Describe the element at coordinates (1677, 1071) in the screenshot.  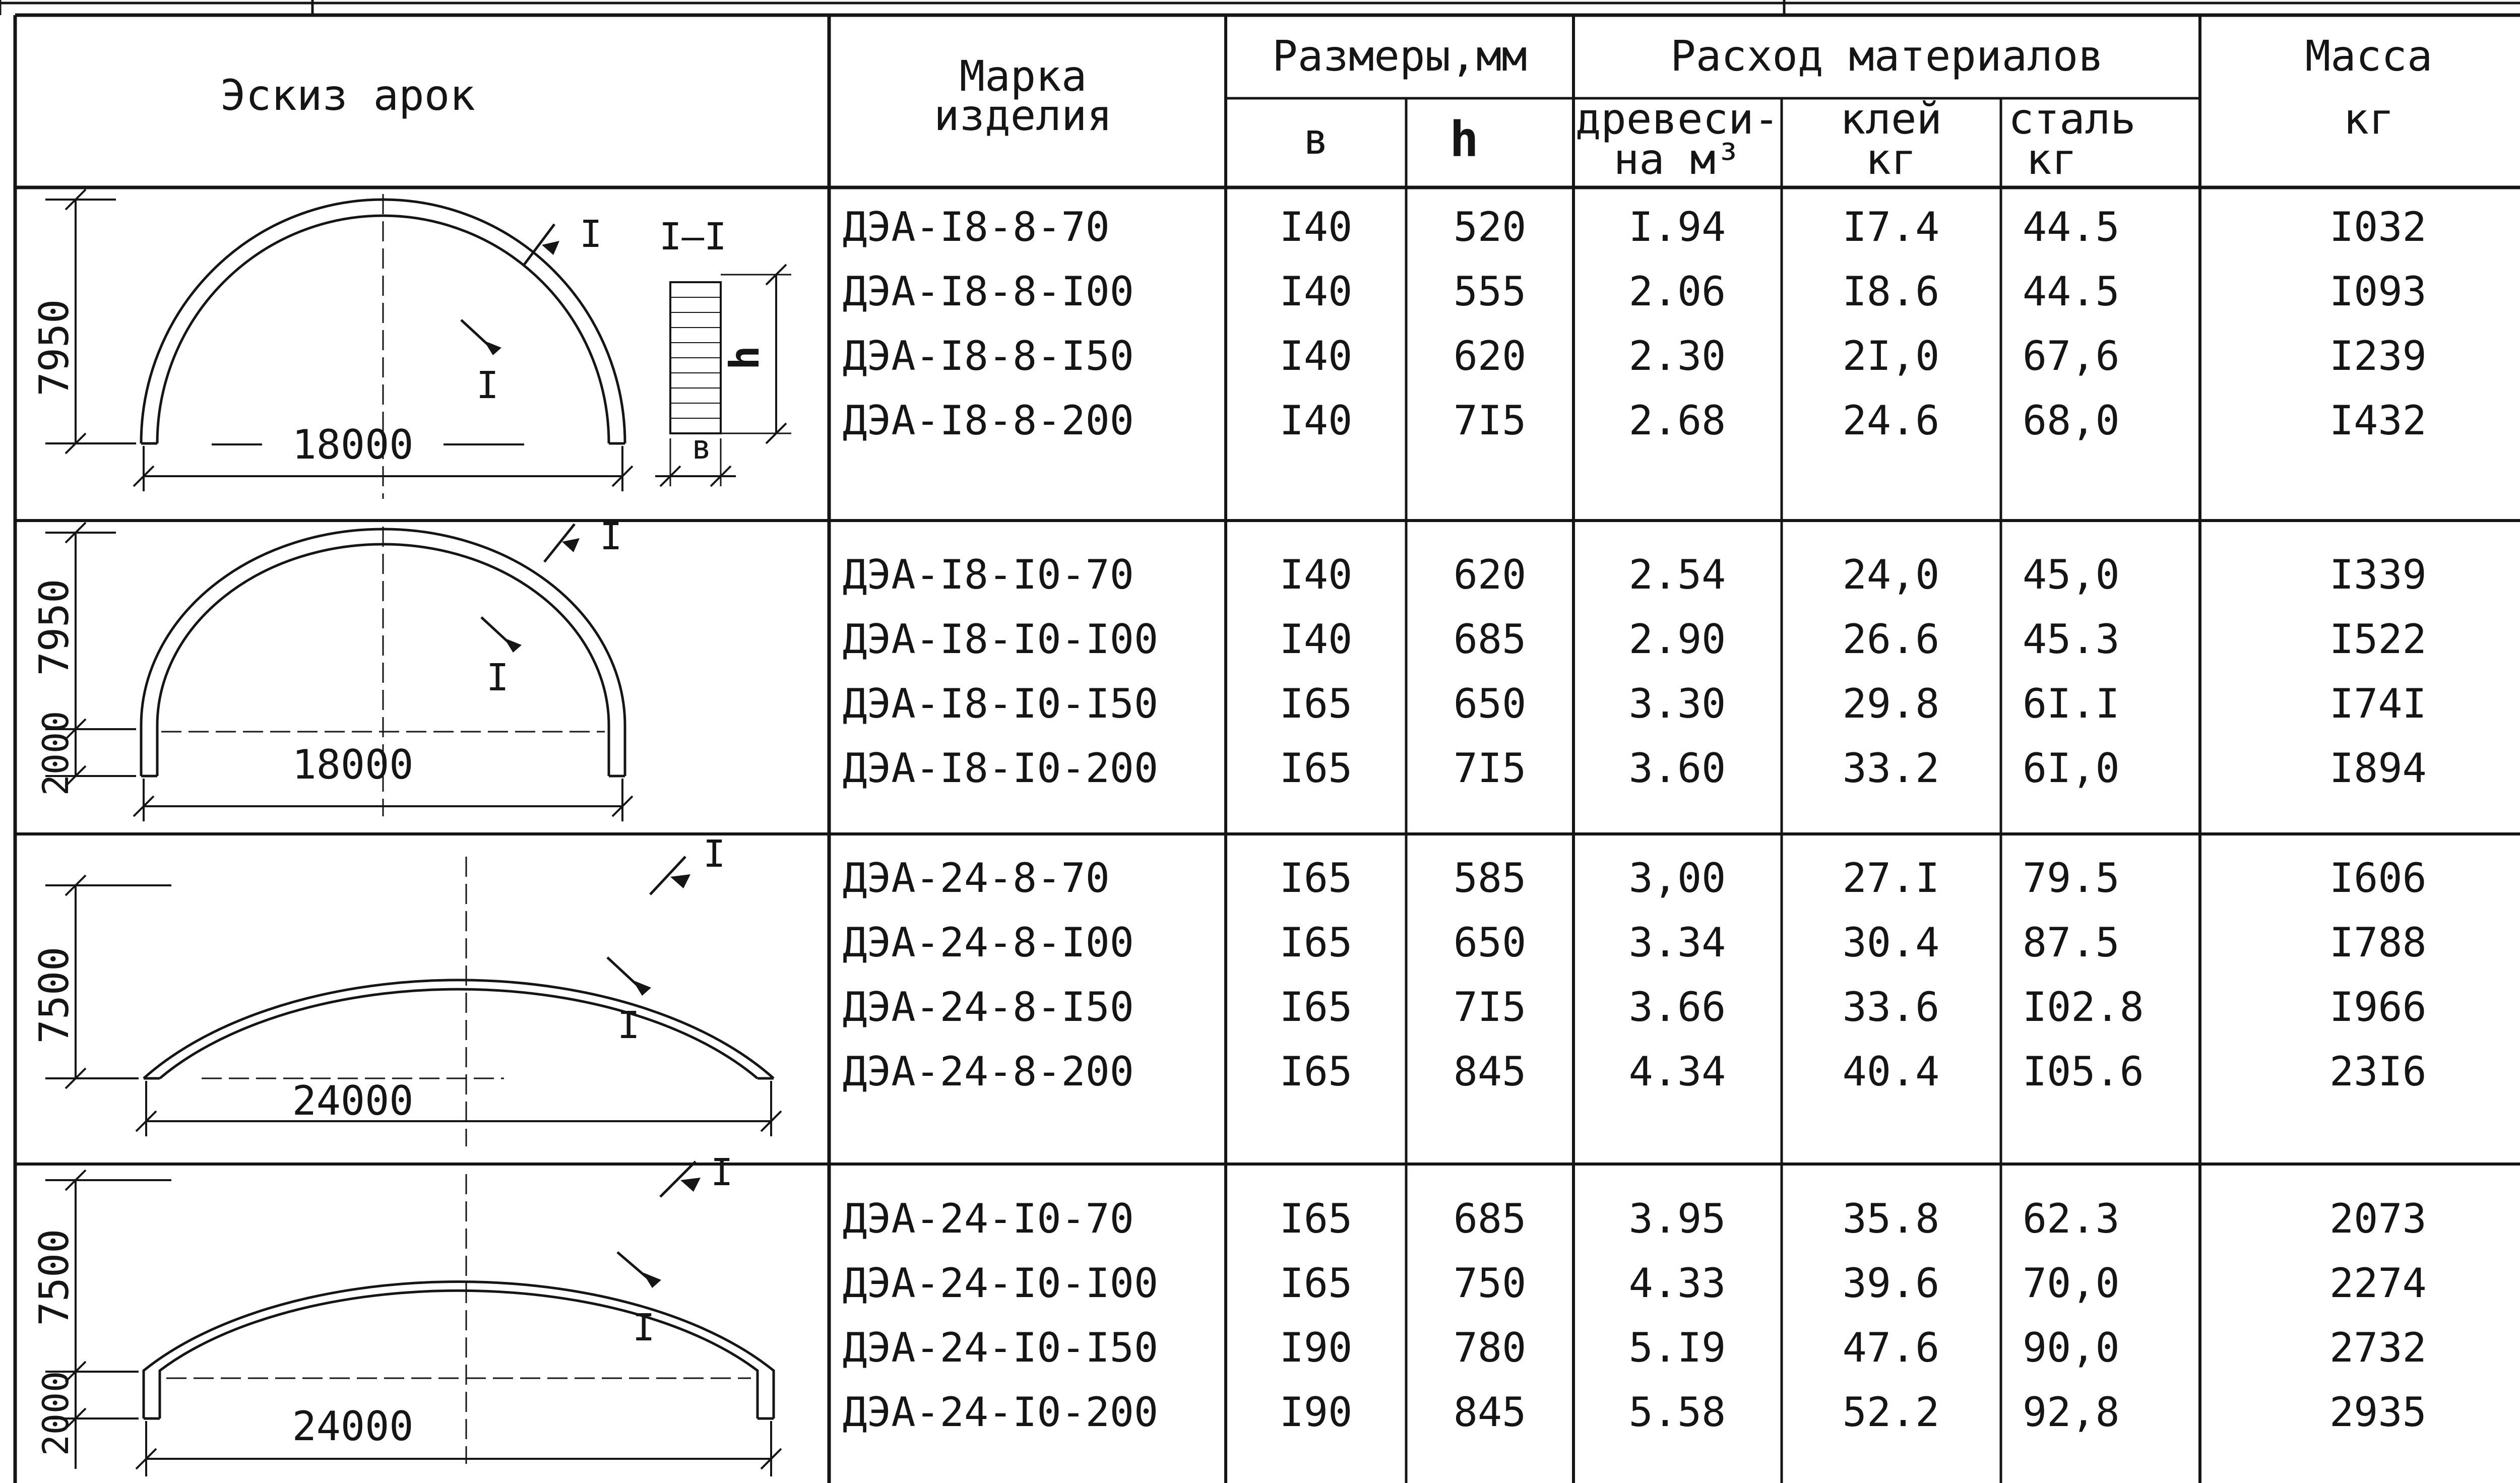
I see `wood-cell: 4.34` at that location.